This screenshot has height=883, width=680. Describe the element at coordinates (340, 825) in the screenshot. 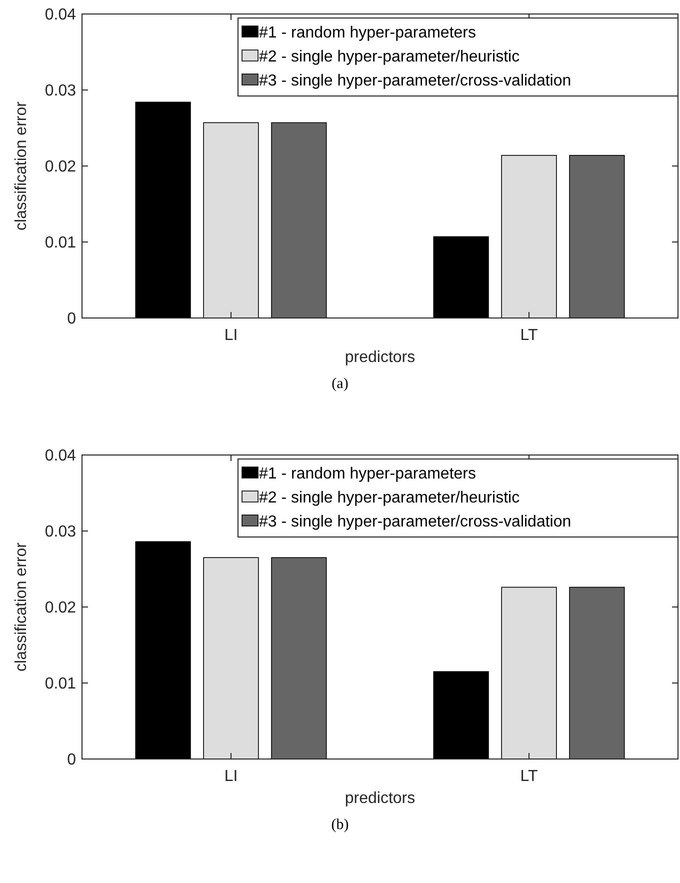

I see `text: (b)` at that location.